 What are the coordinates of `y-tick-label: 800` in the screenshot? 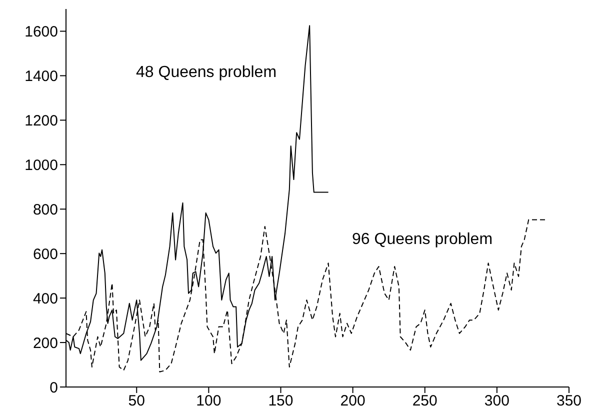 It's located at (45, 209).